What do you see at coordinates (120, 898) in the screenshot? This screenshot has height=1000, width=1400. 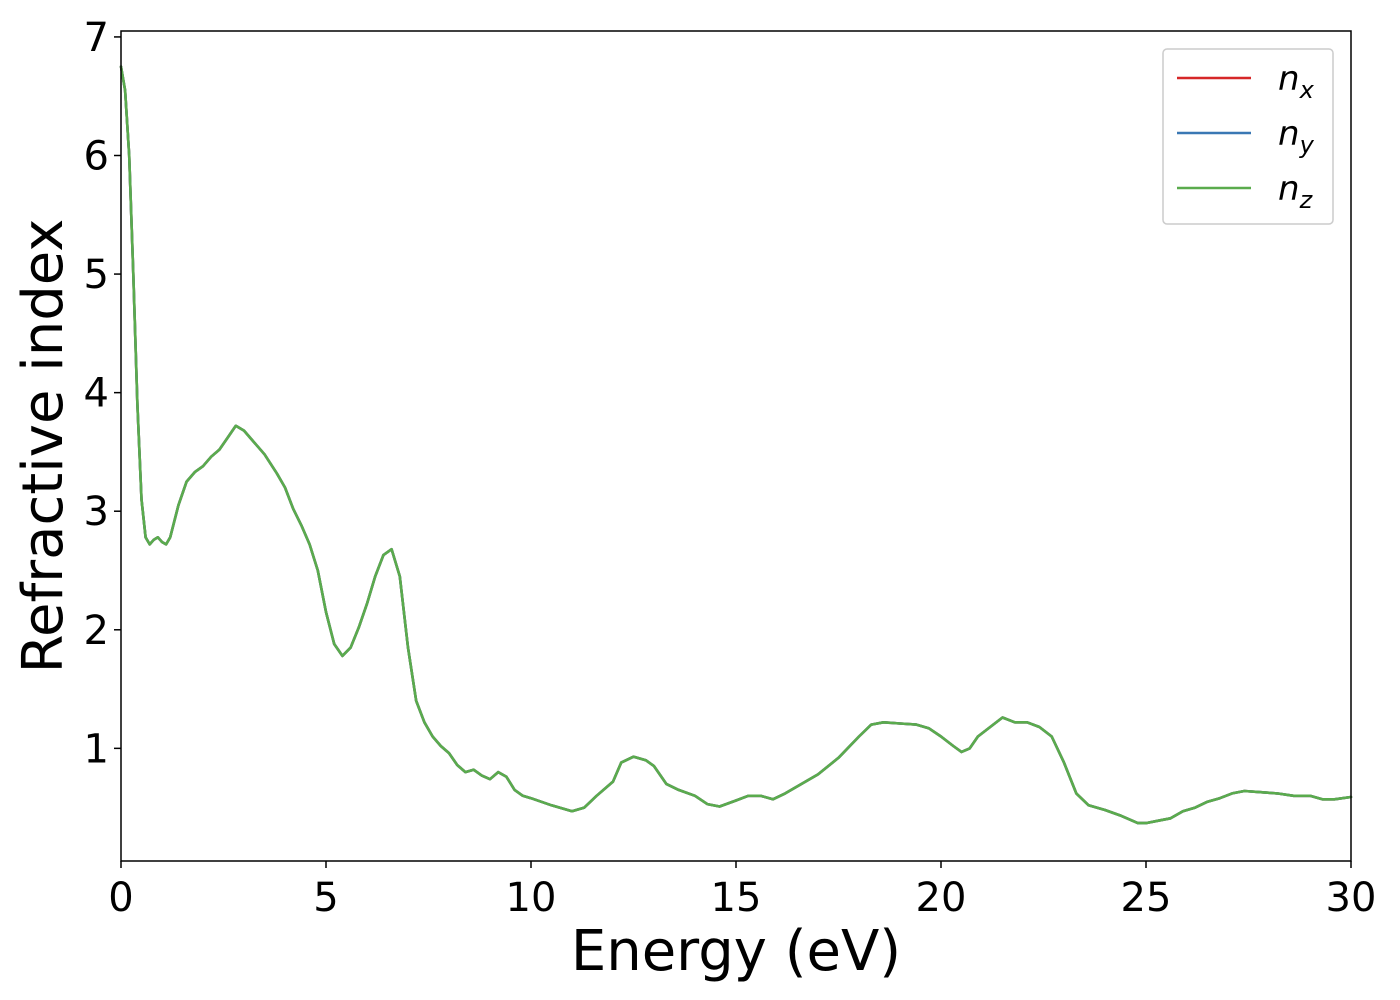 I see `x-tick-label: 0` at bounding box center [120, 898].